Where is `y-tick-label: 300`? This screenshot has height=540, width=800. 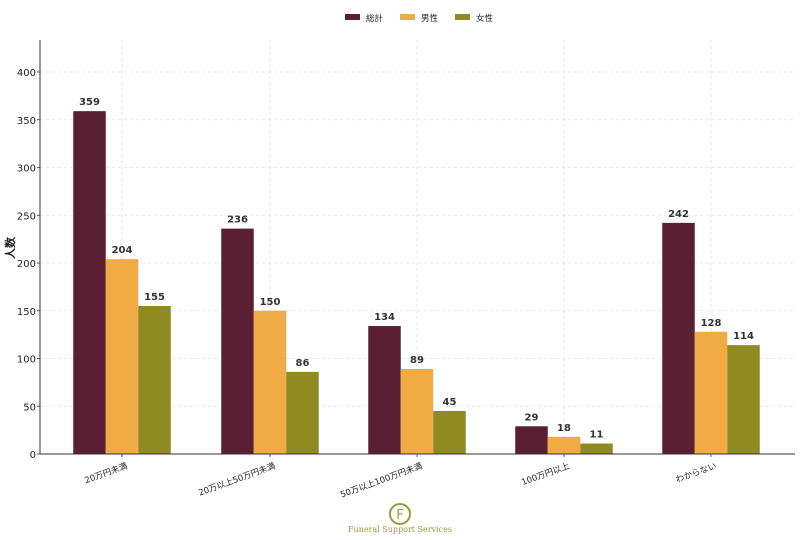 y-tick-label: 300 is located at coordinates (26, 169).